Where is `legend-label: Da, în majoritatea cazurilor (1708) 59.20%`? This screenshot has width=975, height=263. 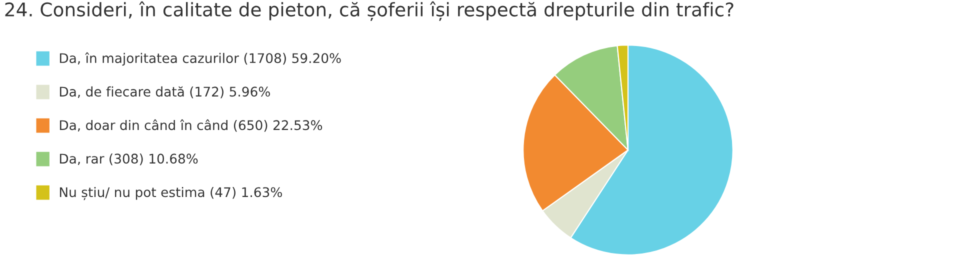
legend-label: Da, în majoritatea cazurilor (1708) 59.20% is located at coordinates (200, 59).